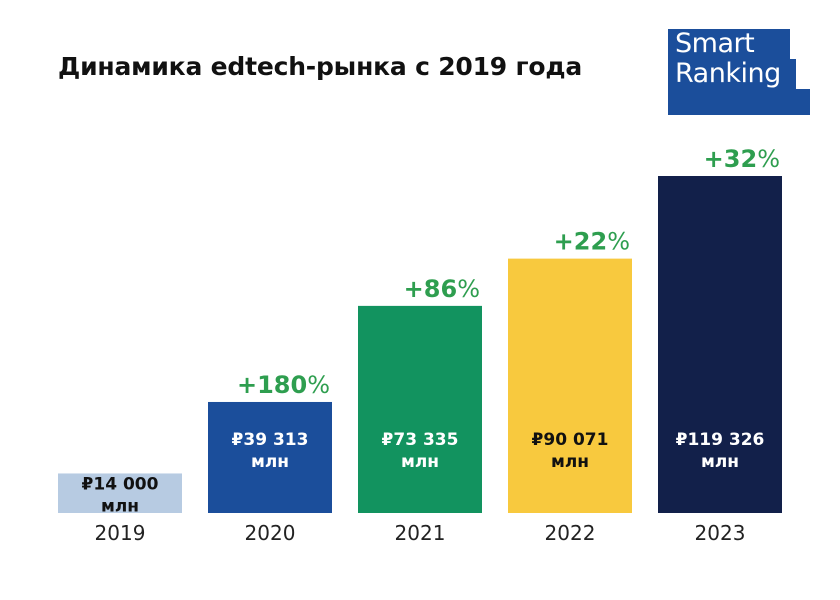 The height and width of the screenshot is (600, 840). I want to click on x-tick-label: 2020, so click(270, 533).